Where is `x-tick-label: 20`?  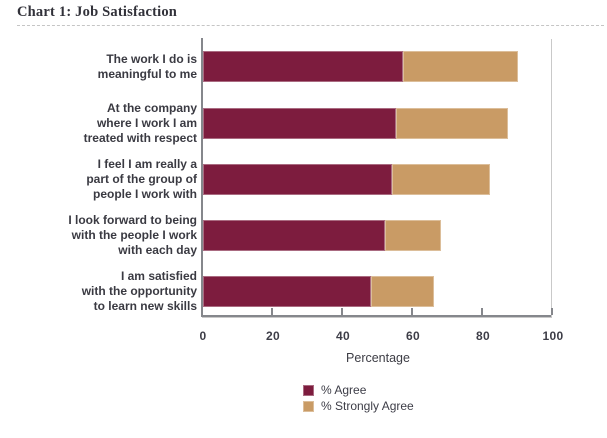
x-tick-label: 20 is located at coordinates (273, 336).